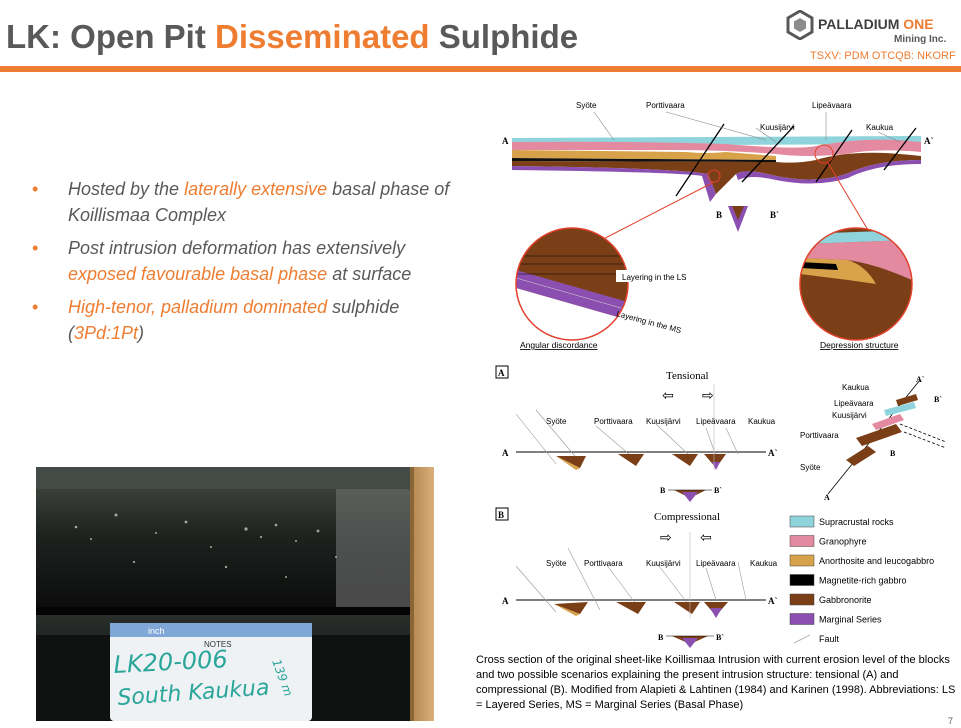  What do you see at coordinates (504, 36) in the screenshot?
I see `title-suffix: Sulphide` at bounding box center [504, 36].